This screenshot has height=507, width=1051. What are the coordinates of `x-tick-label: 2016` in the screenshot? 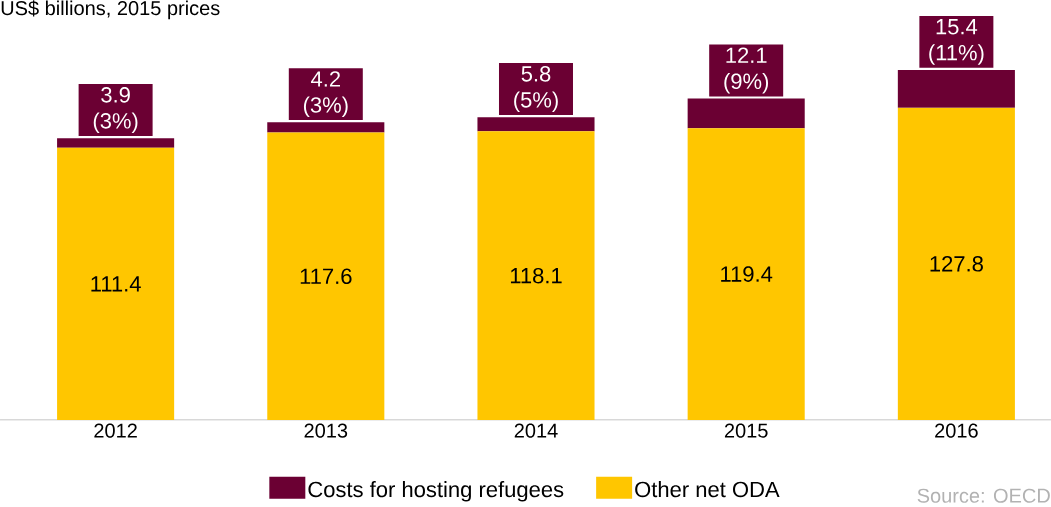 It's located at (956, 430).